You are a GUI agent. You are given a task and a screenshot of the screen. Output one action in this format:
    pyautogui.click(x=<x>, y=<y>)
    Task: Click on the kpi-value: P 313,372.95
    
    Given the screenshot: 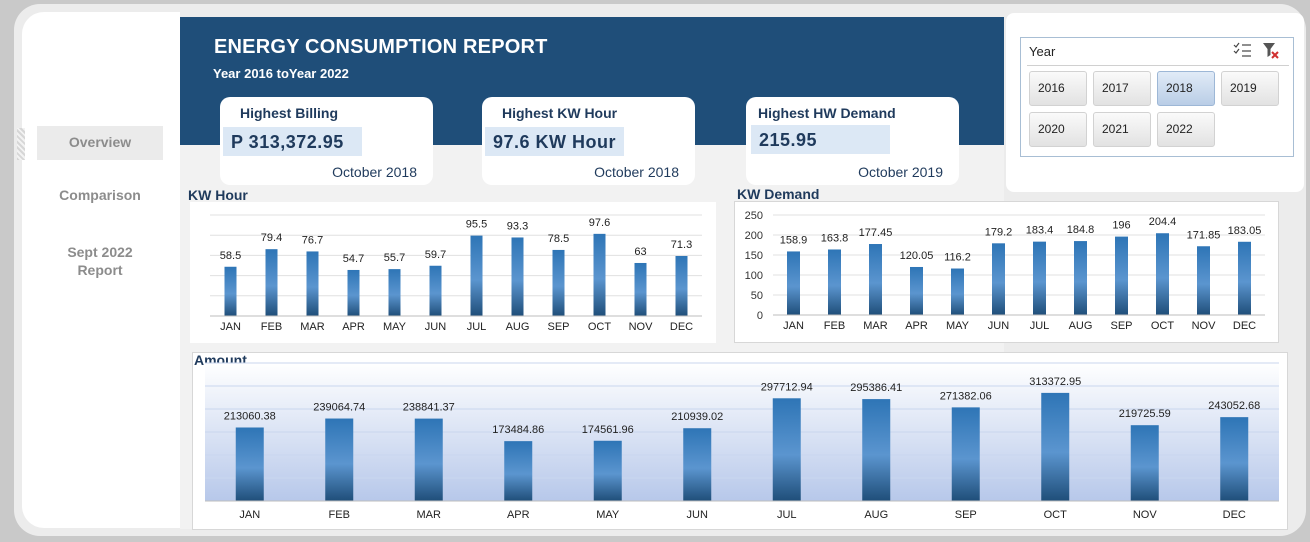 What is the action you would take?
    pyautogui.click(x=287, y=142)
    